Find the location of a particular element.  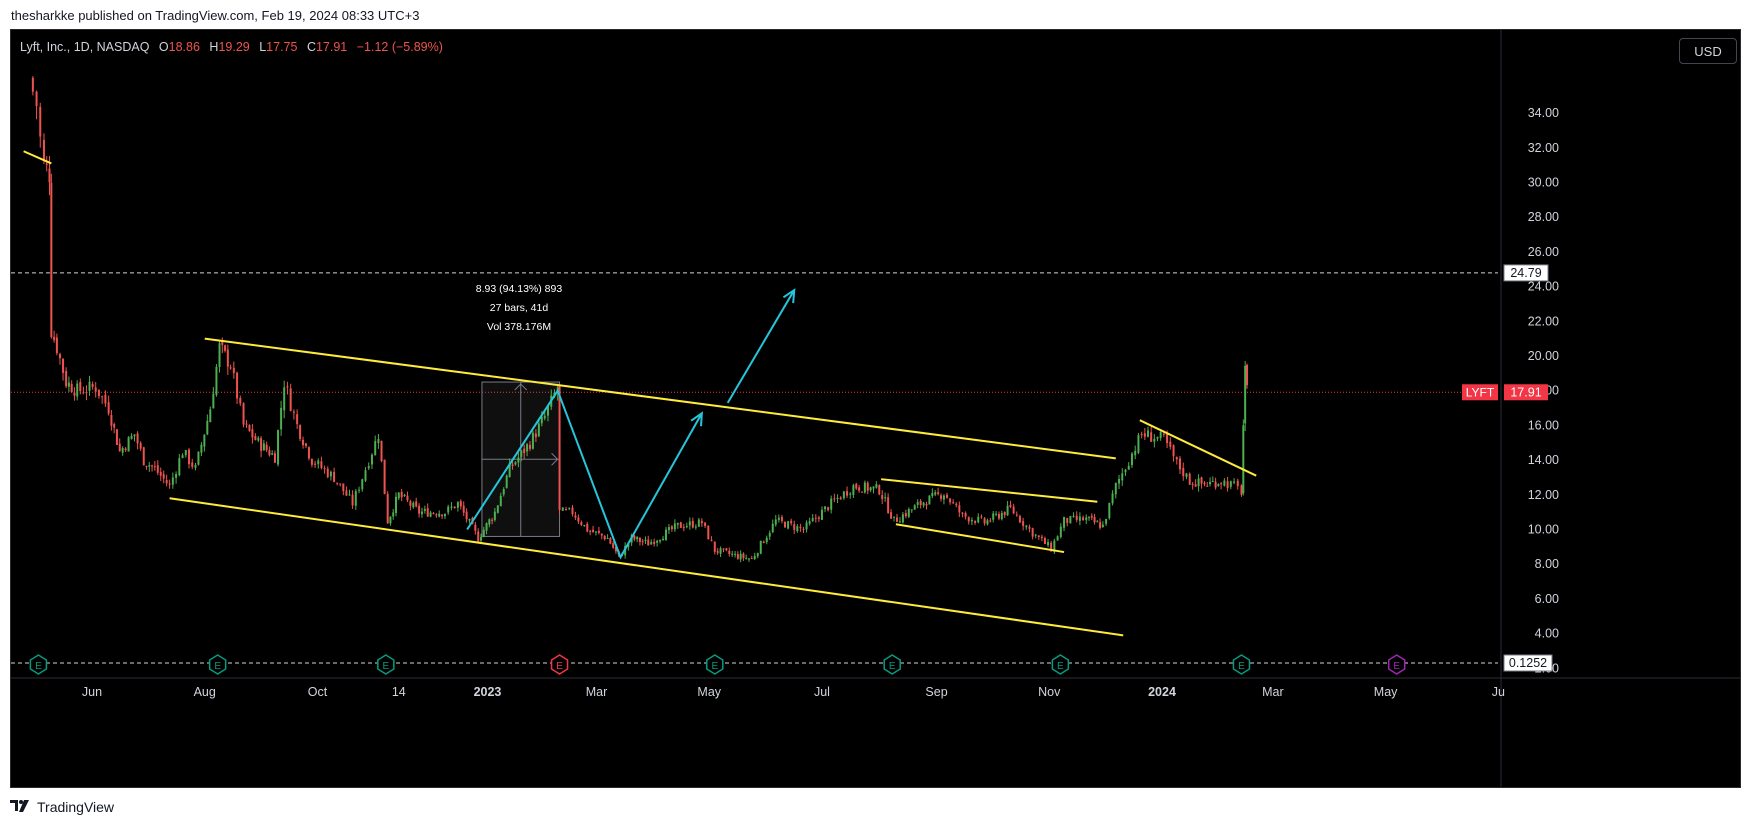

measure-label-bars: 27 bars, 41d is located at coordinates (519, 308).